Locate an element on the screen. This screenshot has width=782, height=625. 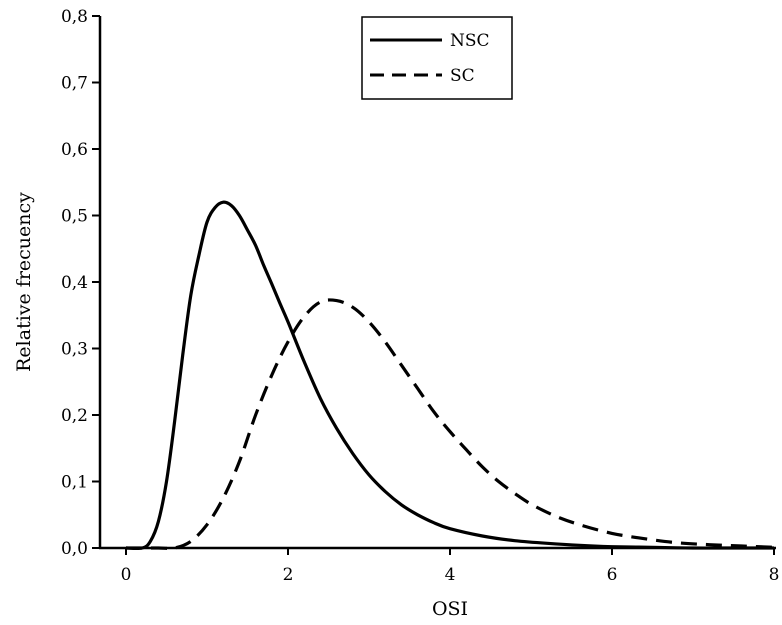
y-tick-label: 0,5 is located at coordinates (74, 217).